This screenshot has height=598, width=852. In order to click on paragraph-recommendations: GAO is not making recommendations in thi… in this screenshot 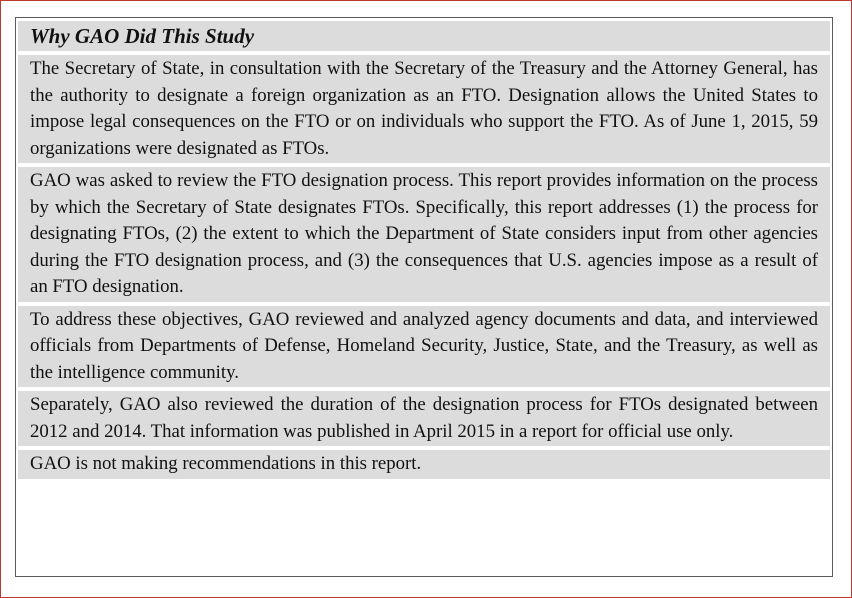, I will do `click(424, 464)`.